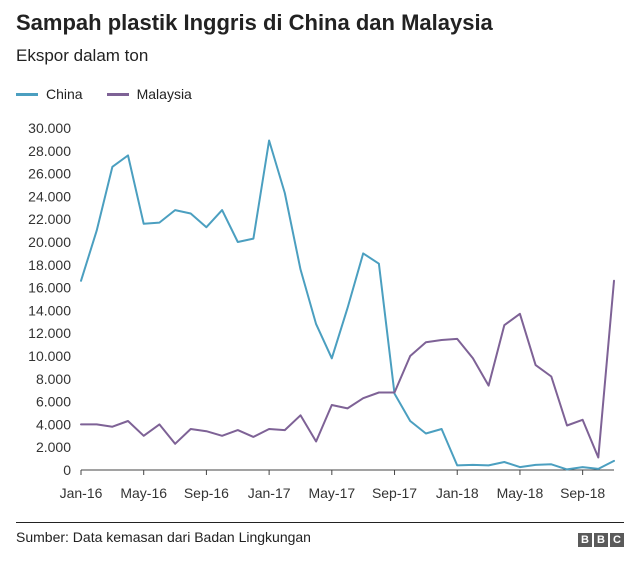 The image size is (640, 568). What do you see at coordinates (67, 470) in the screenshot?
I see `y-tick-label: 0` at bounding box center [67, 470].